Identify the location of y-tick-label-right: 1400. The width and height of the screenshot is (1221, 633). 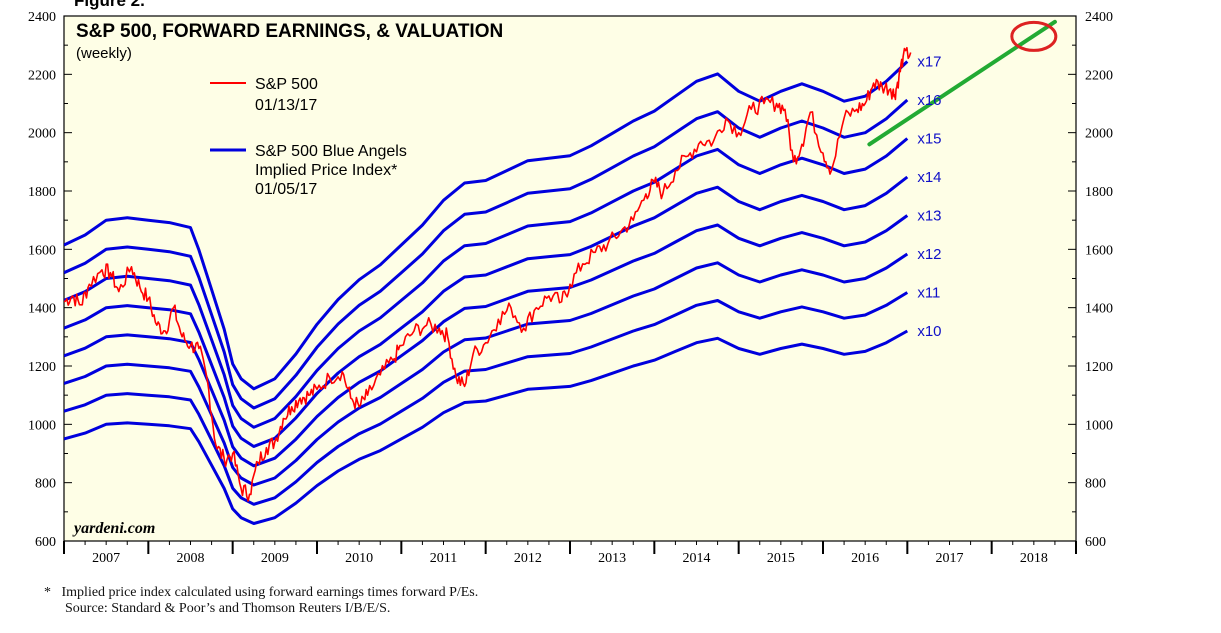
(1099, 309).